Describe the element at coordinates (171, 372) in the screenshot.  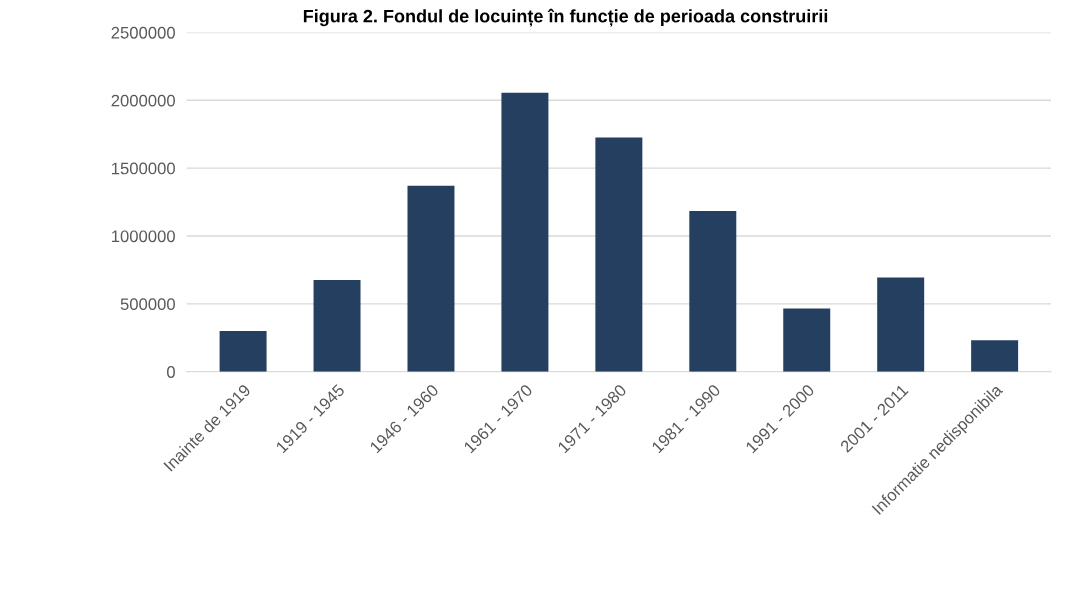
I see `y-tick-label: 0` at that location.